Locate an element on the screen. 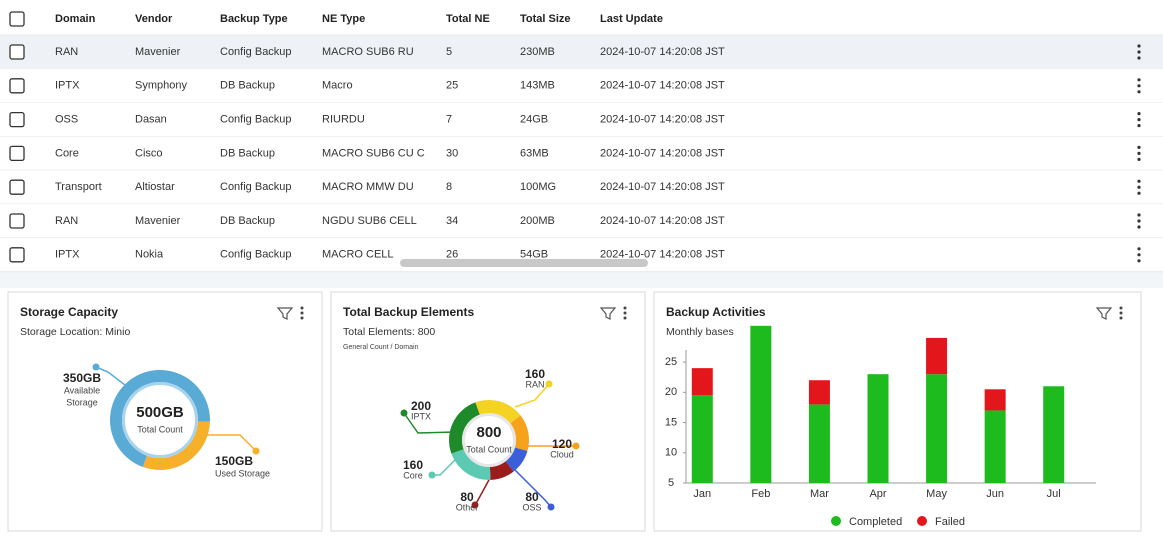 This screenshot has width=1163, height=545. table-cell: Macro is located at coordinates (337, 86).